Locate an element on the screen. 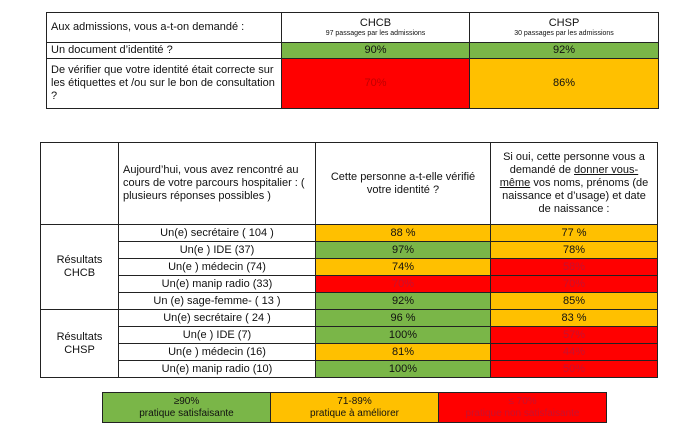  table-row: Un(e) manip radio (10) 100% 50% is located at coordinates (349, 369).